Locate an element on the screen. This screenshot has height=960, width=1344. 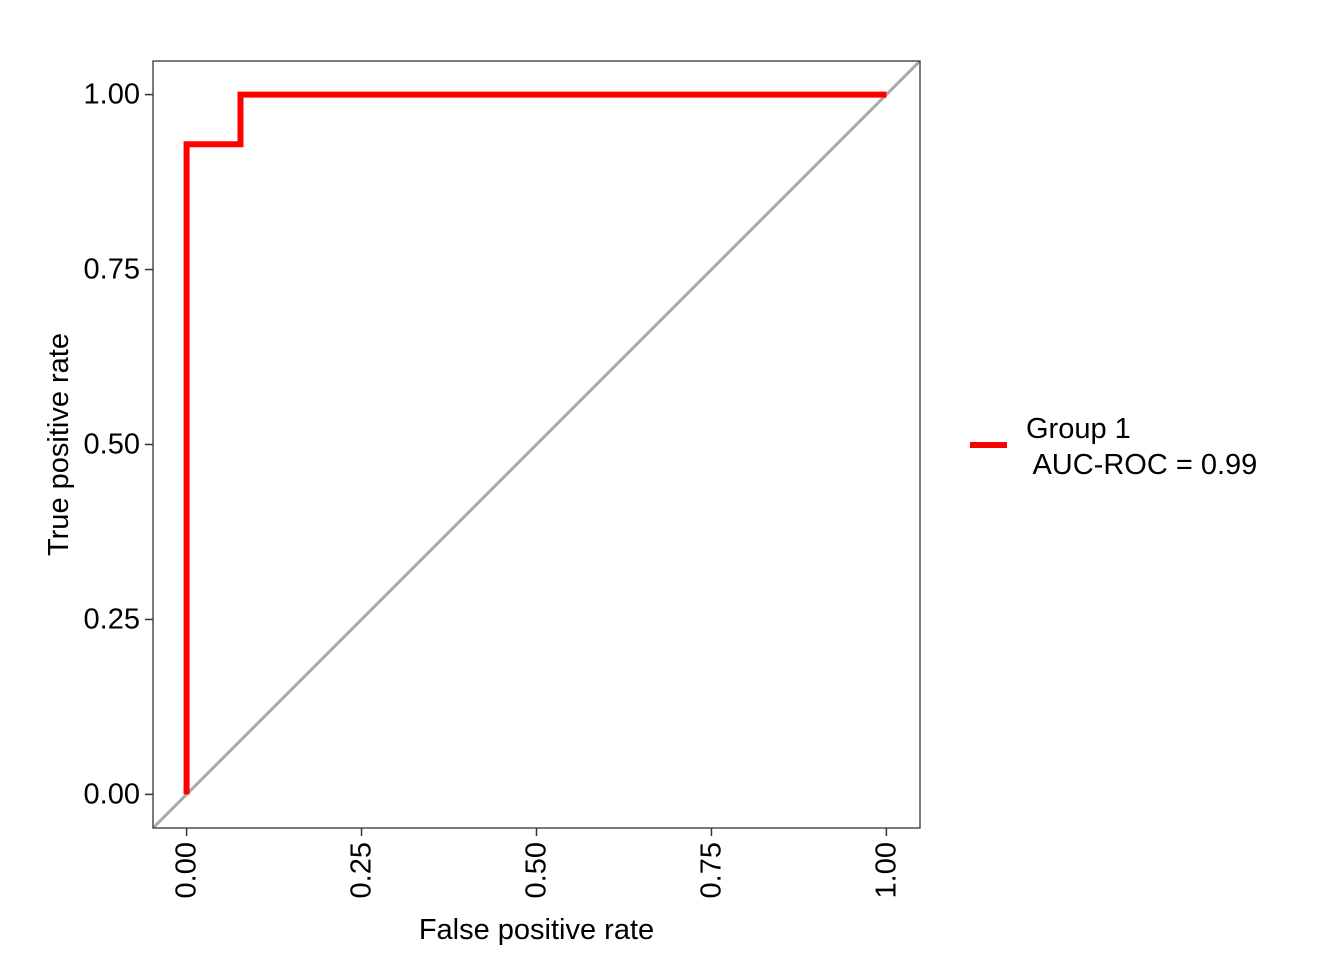
y-tick-label: 0.50 is located at coordinates (112, 445).